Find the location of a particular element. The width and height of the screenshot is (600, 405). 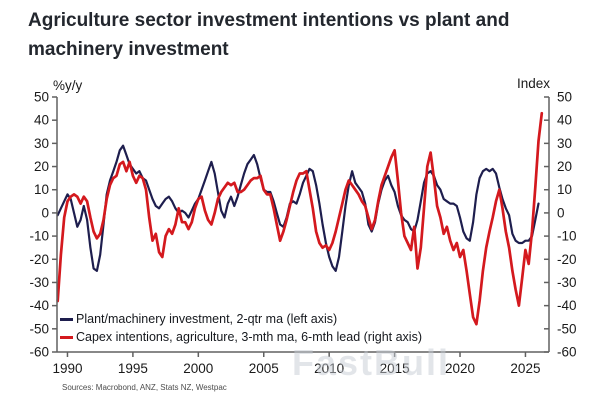

left-tick-label: 40 is located at coordinates (41, 120).